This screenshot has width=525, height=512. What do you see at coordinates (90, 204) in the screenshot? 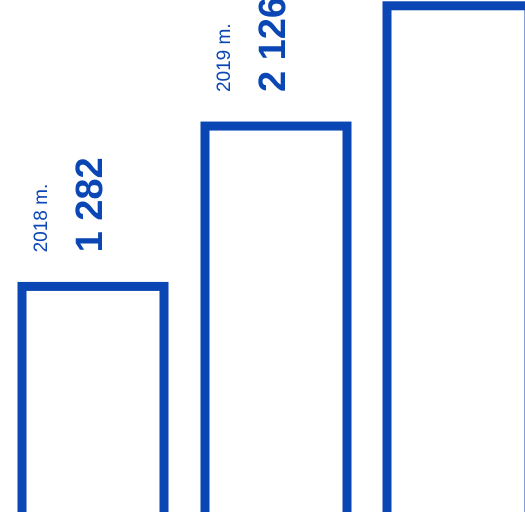
I see `value-label-0: 1 282` at bounding box center [90, 204].